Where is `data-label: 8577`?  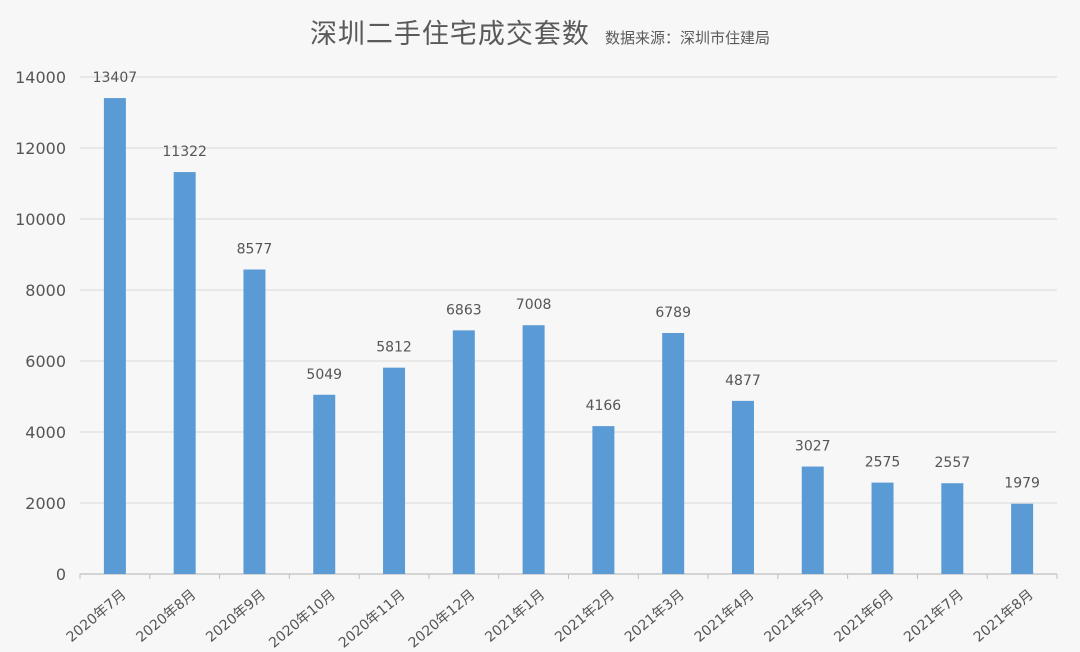 data-label: 8577 is located at coordinates (255, 250).